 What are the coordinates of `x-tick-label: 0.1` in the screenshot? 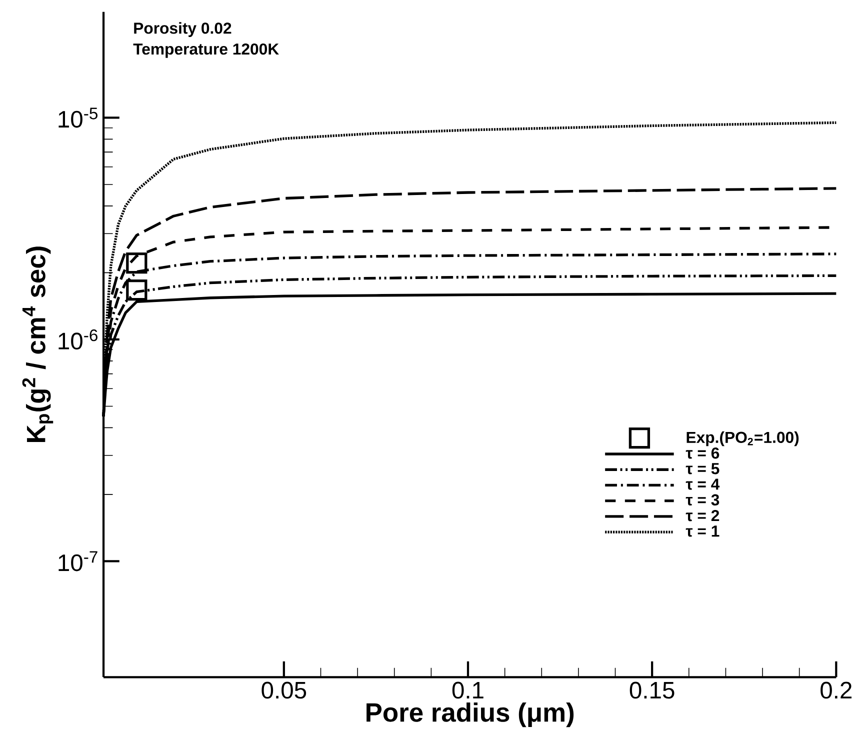 It's located at (468, 690).